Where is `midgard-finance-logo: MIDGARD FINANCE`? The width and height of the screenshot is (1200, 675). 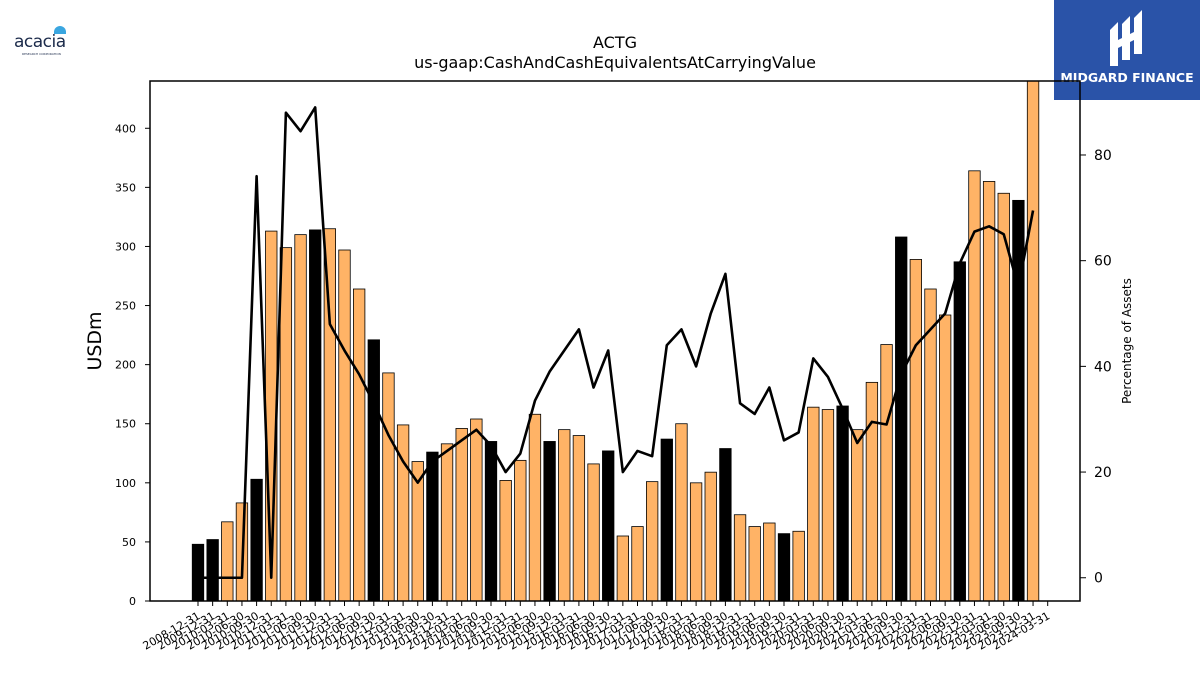
midgard-finance-logo: MIDGARD FINANCE is located at coordinates (1127, 50).